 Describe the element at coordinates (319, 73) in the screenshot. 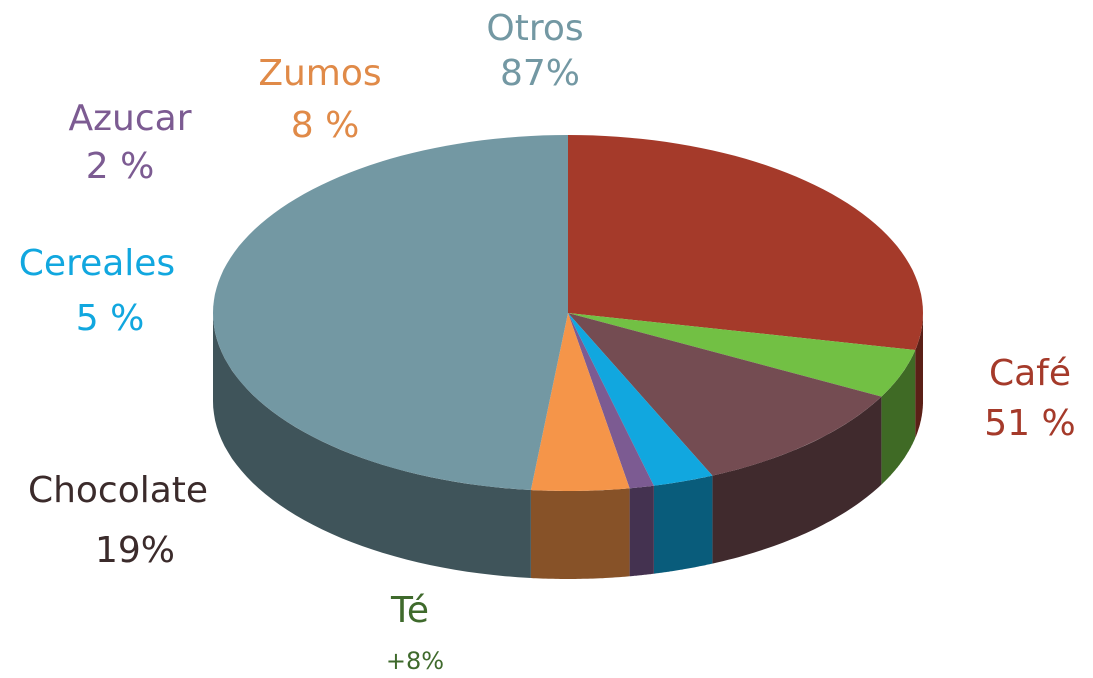

I see `slice-label: Zumos` at that location.